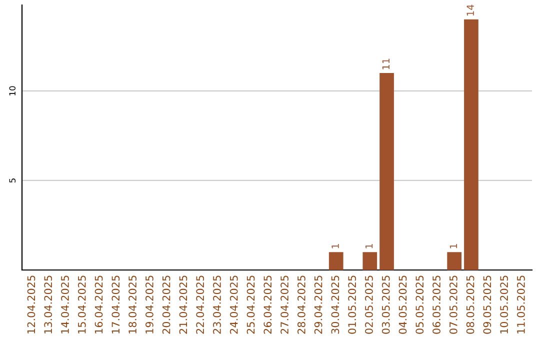 The image size is (540, 340). Describe the element at coordinates (250, 305) in the screenshot. I see `x-tick-label: 25.04.2025` at that location.